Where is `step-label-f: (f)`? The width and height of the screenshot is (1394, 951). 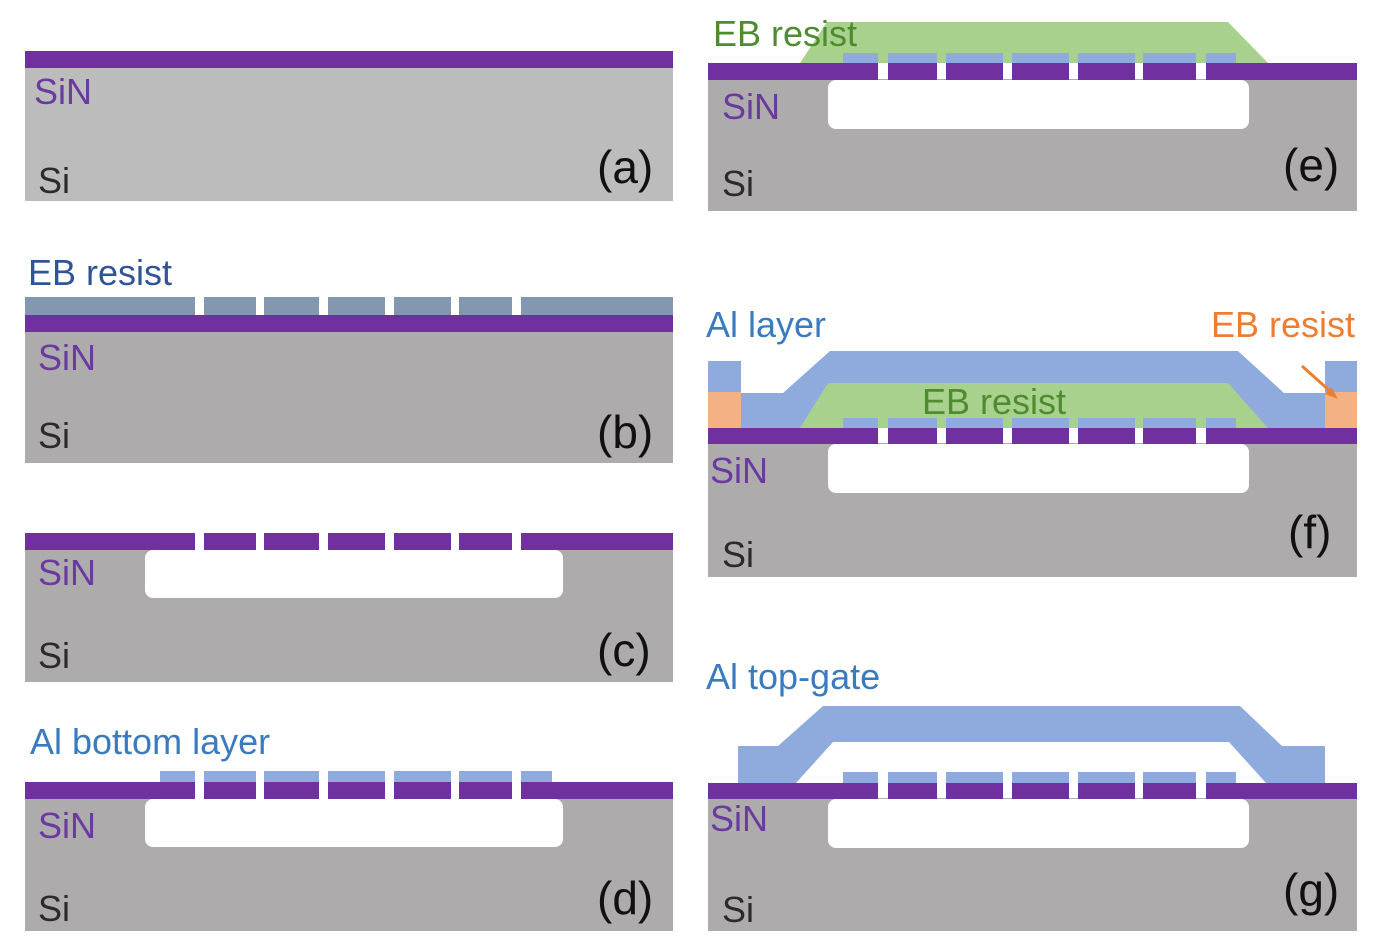 step-label-f: (f) is located at coordinates (1309, 532).